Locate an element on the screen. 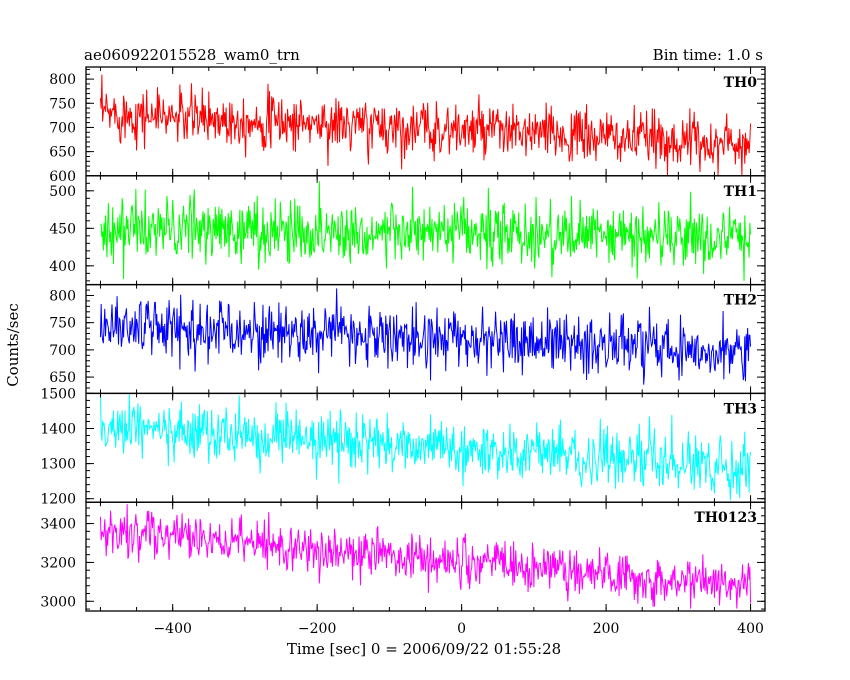  x-axis: −400 −200 0 200 400 is located at coordinates (458, 629).